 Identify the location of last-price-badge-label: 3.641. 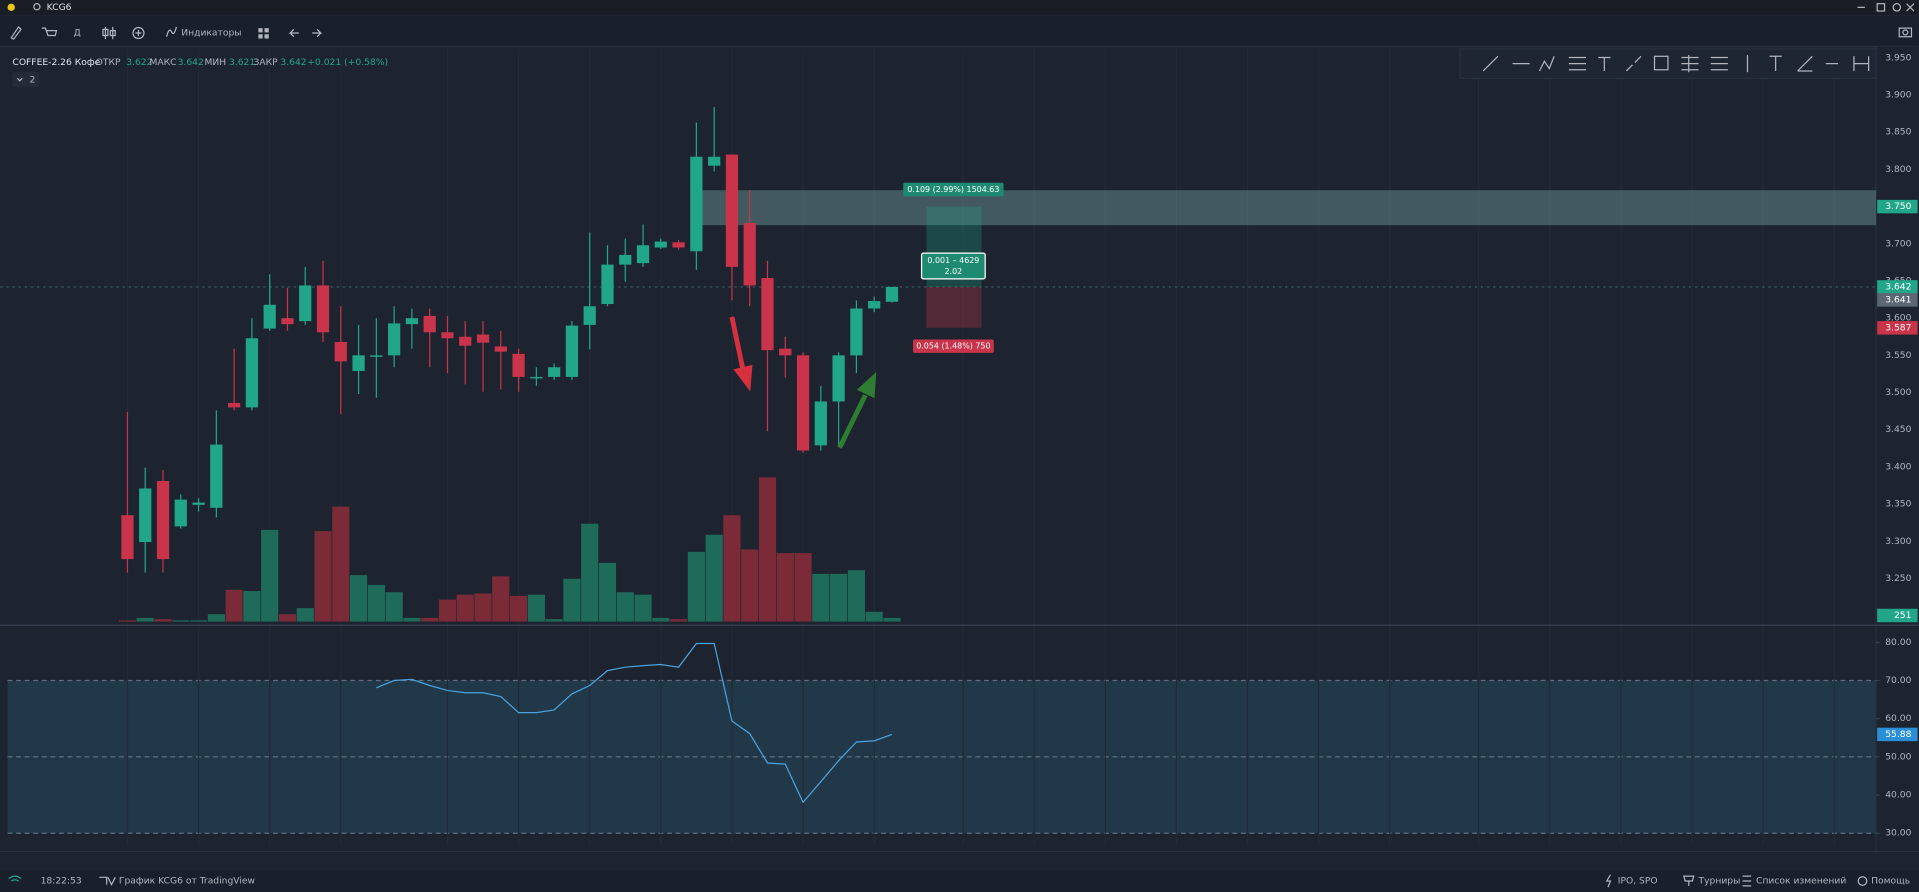
(1898, 299).